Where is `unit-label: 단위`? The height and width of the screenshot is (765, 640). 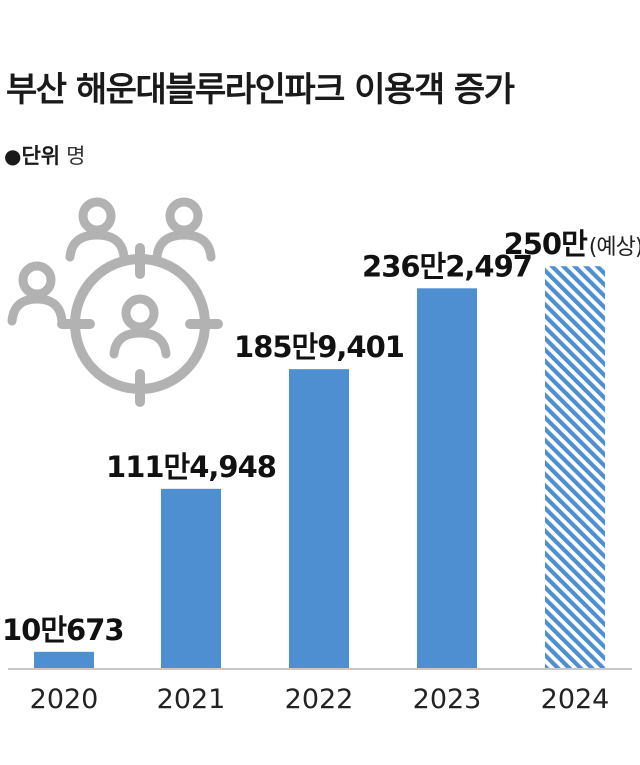
unit-label: 단위 is located at coordinates (41, 156).